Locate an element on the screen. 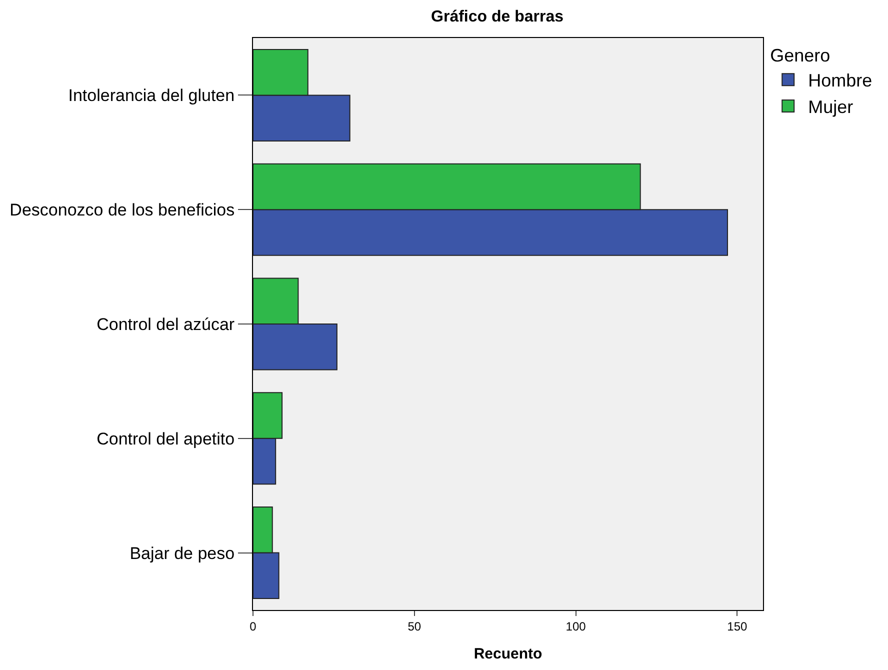 The height and width of the screenshot is (670, 888). y-tick-label: Bajar de peso is located at coordinates (182, 553).